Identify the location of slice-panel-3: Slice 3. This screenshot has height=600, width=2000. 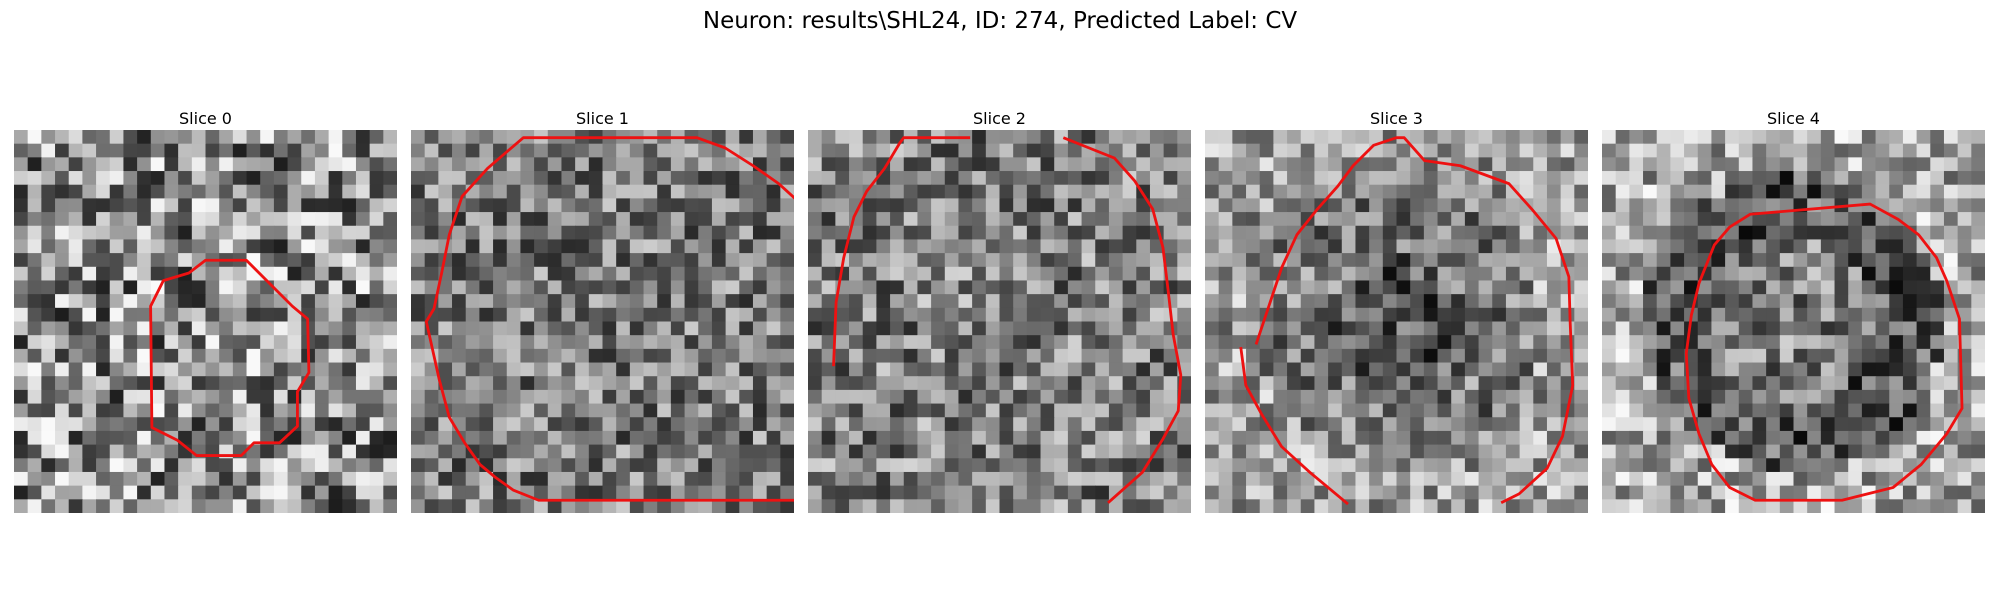
(1396, 310).